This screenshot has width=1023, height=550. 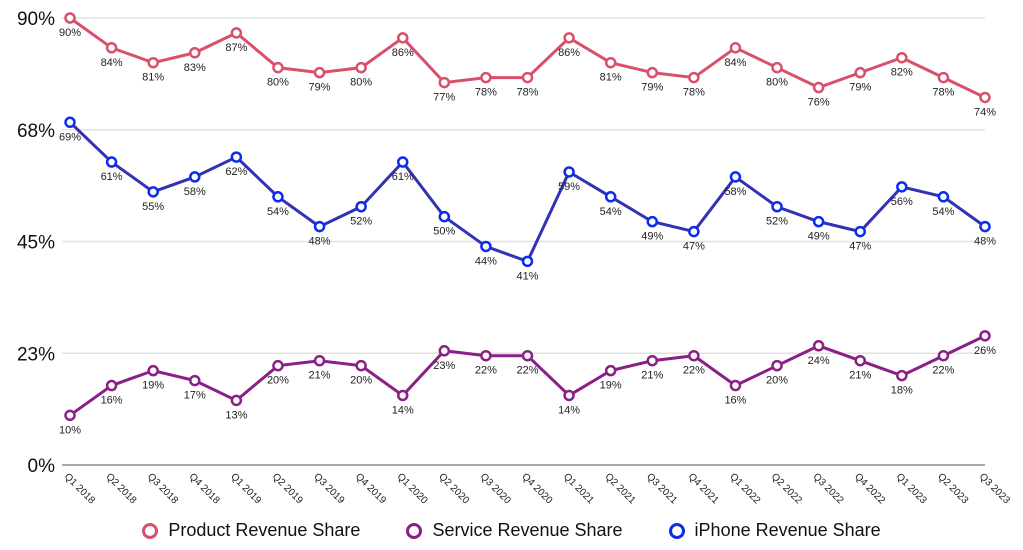 I want to click on data-label: 82%, so click(x=902, y=73).